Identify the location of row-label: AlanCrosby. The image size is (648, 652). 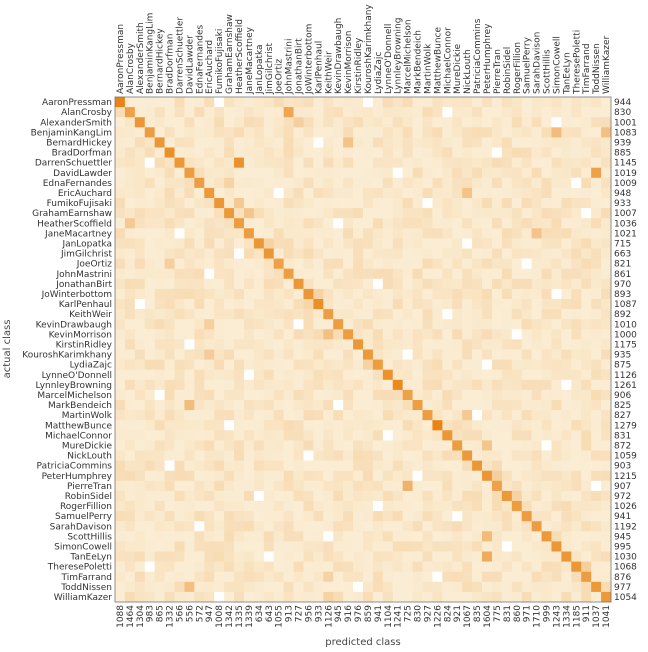
(87, 113).